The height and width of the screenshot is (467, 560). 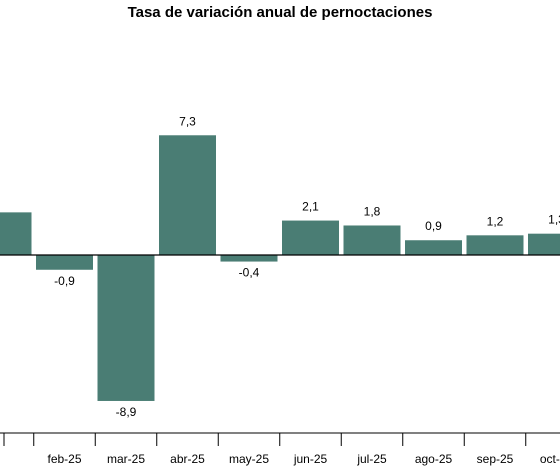 What do you see at coordinates (310, 207) in the screenshot?
I see `value-label-jun-25: 2,1` at bounding box center [310, 207].